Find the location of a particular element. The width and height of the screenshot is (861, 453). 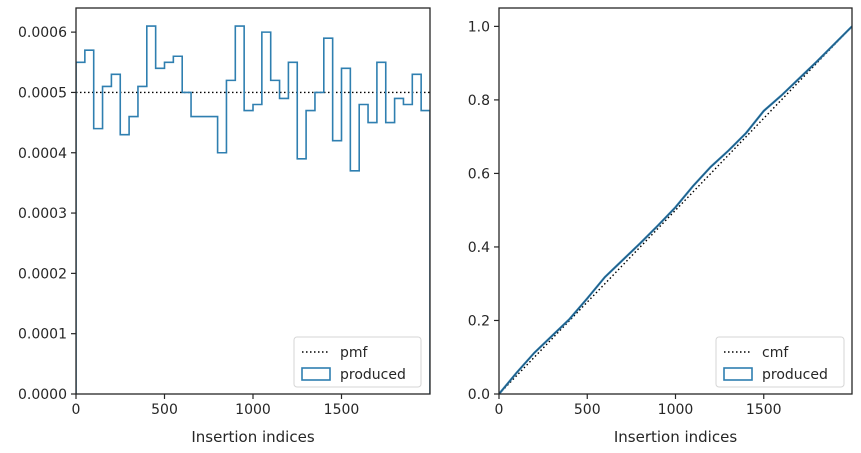

y-tick-label: 0.0002 is located at coordinates (42, 274).